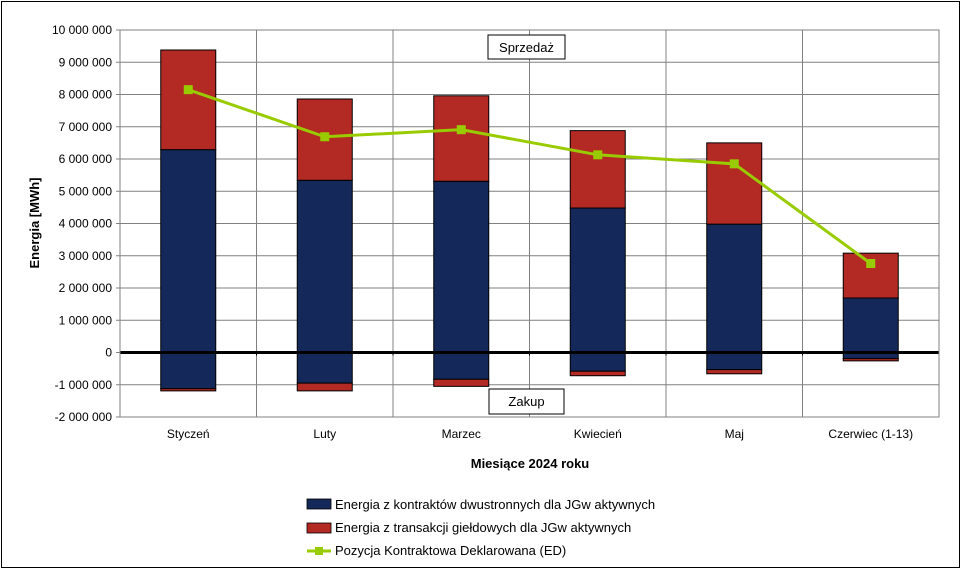 The height and width of the screenshot is (574, 963). I want to click on legend-swatch-exchange, so click(319, 528).